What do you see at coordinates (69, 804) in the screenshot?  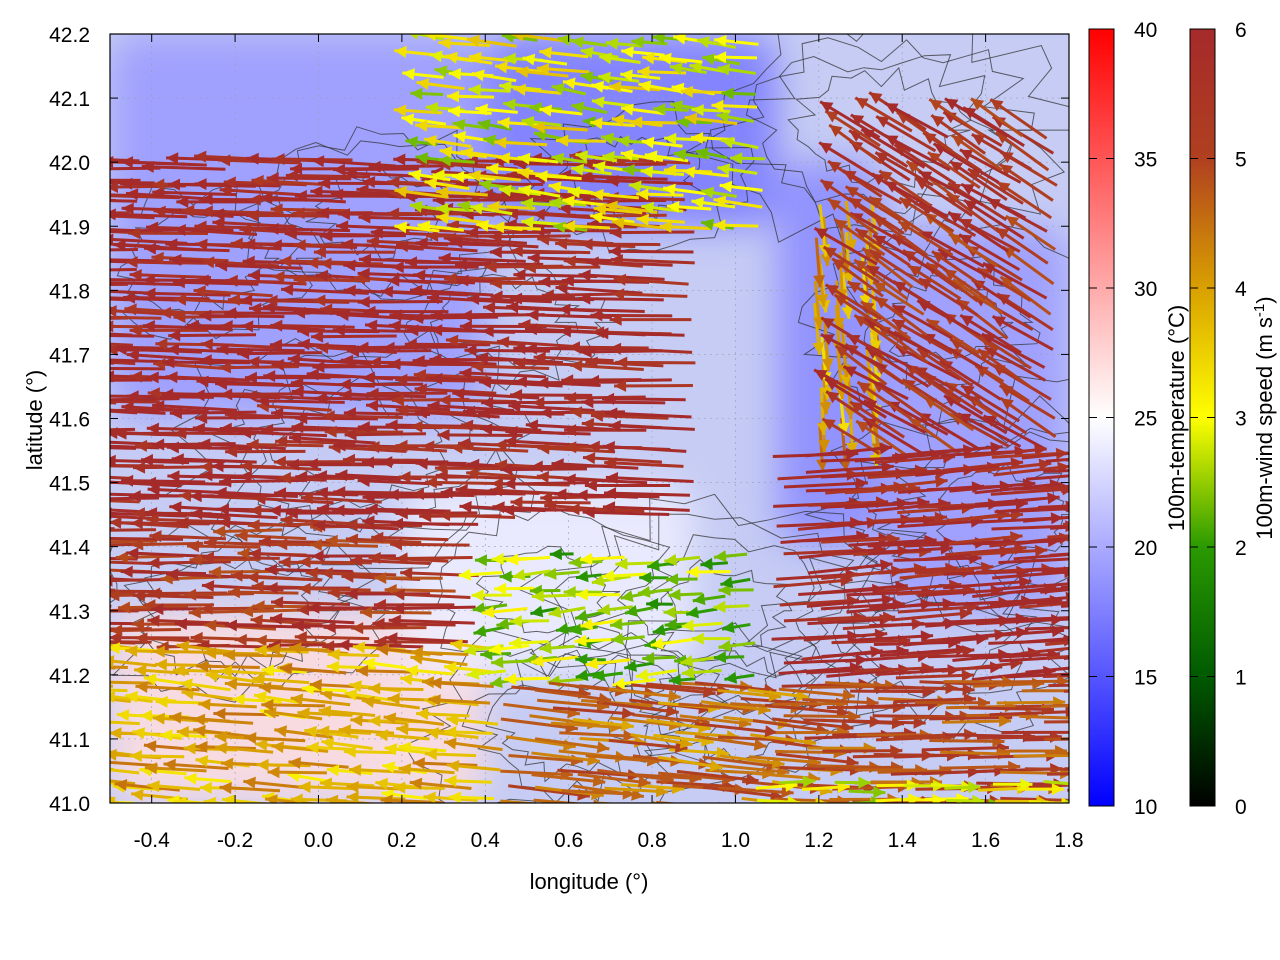 I see `y-tick-label: 41.0` at bounding box center [69, 804].